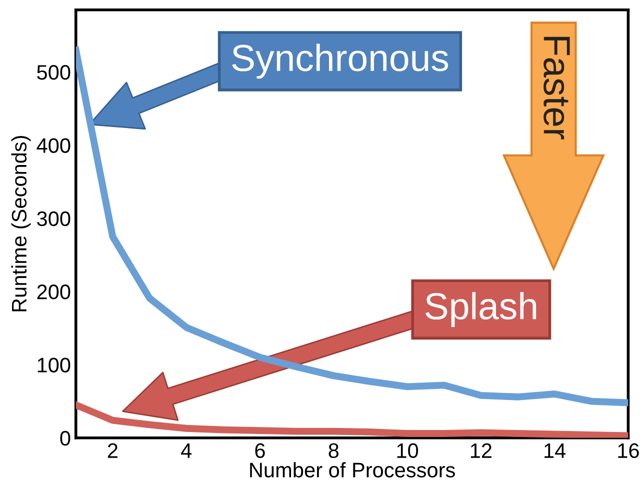 This screenshot has height=492, width=643. Describe the element at coordinates (333, 450) in the screenshot. I see `x-tick-label: 8` at that location.